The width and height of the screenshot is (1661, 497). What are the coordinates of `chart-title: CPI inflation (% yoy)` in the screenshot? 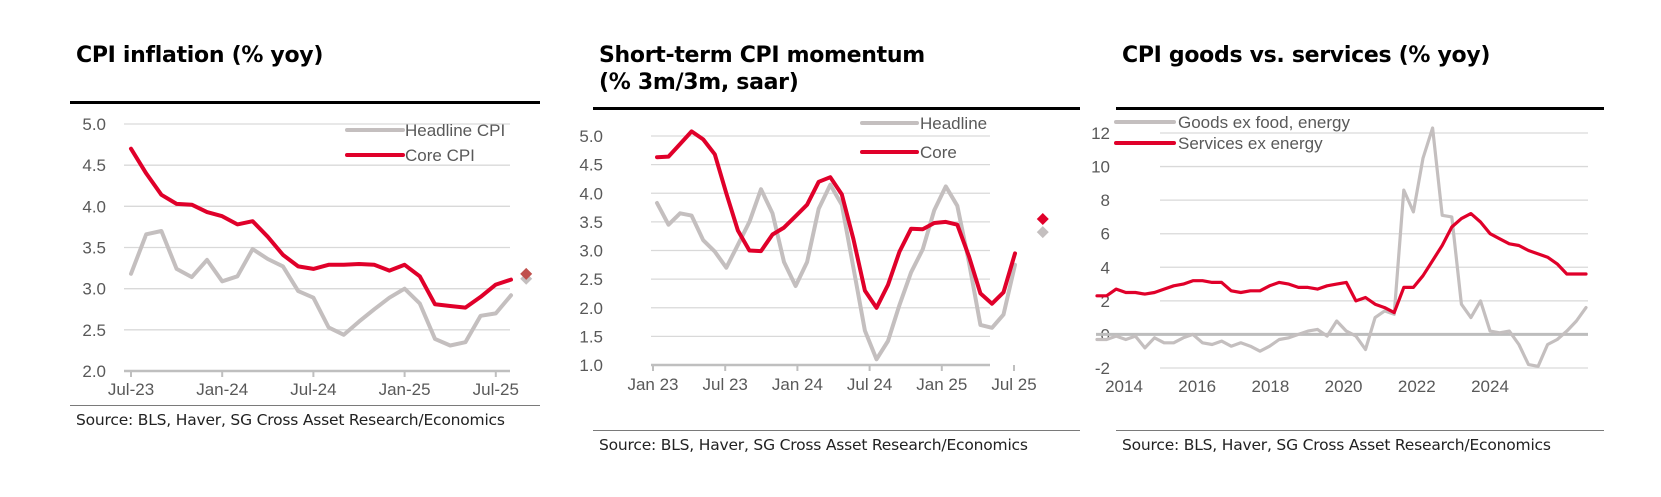 It's located at (200, 55).